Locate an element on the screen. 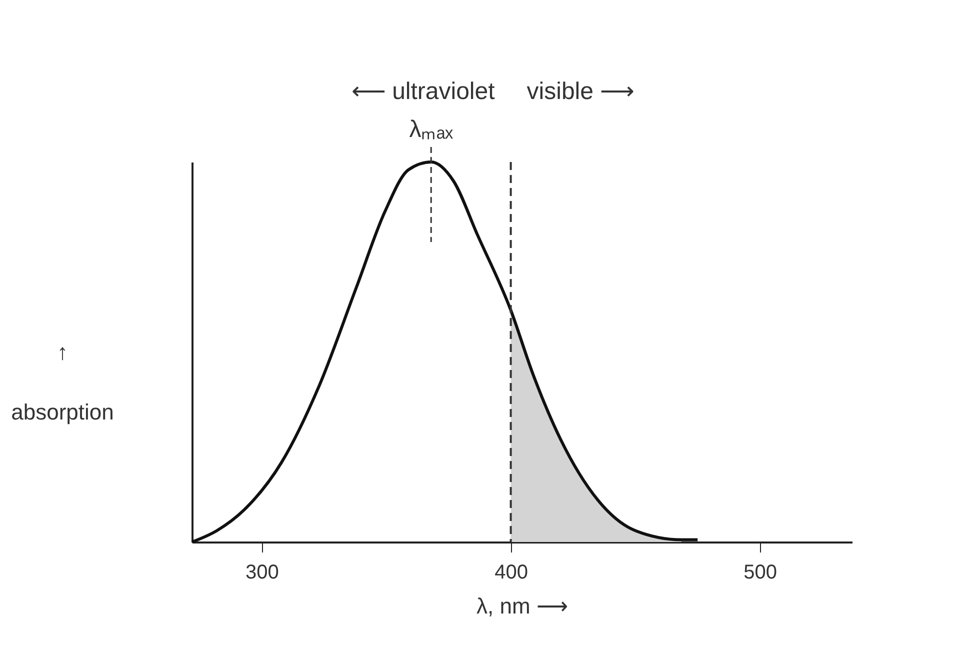  x-tick-label: 400 is located at coordinates (511, 573).